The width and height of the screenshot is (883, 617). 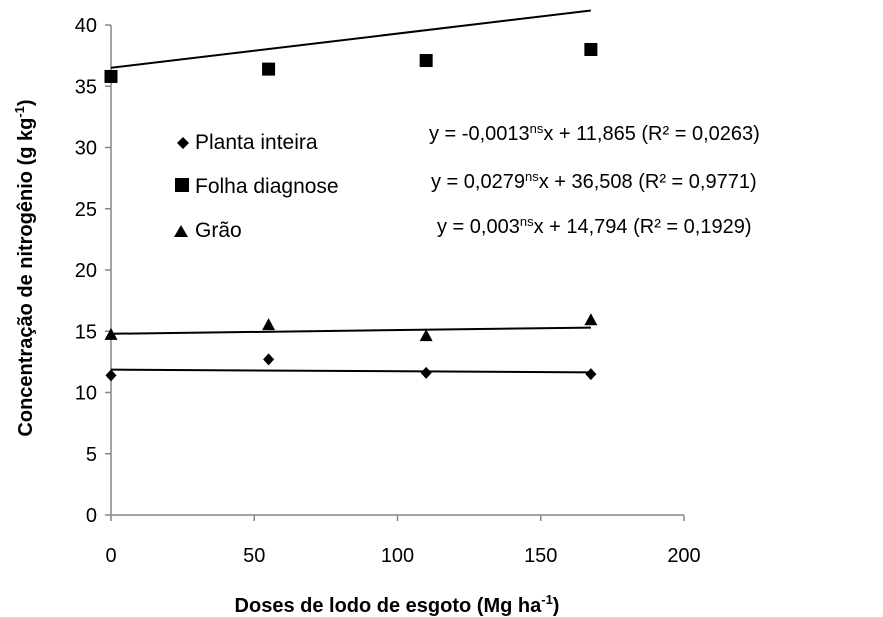 I want to click on y-tick-label: 5, so click(x=91, y=455).